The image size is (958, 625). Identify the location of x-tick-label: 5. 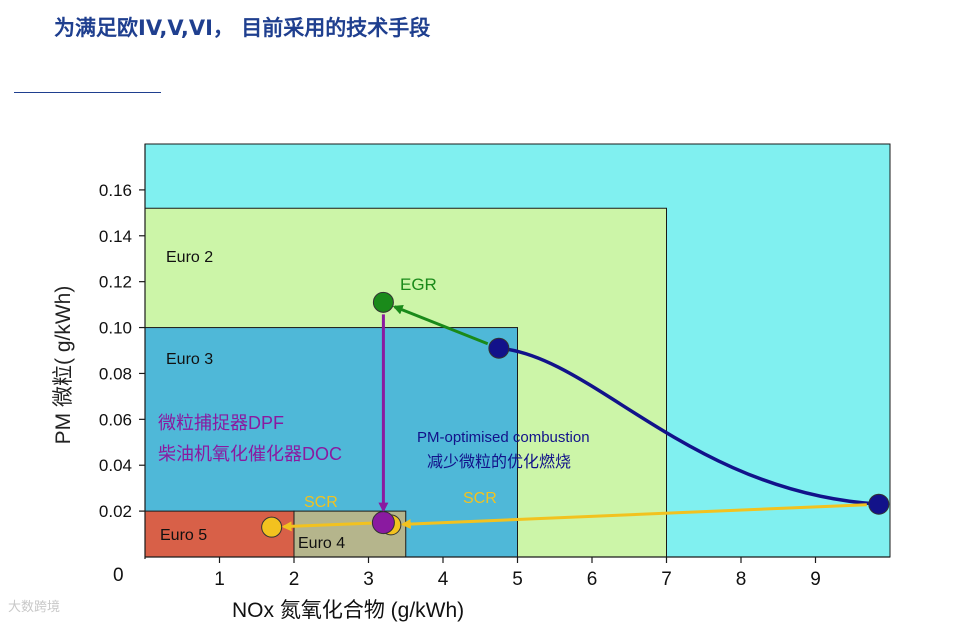
(517, 579).